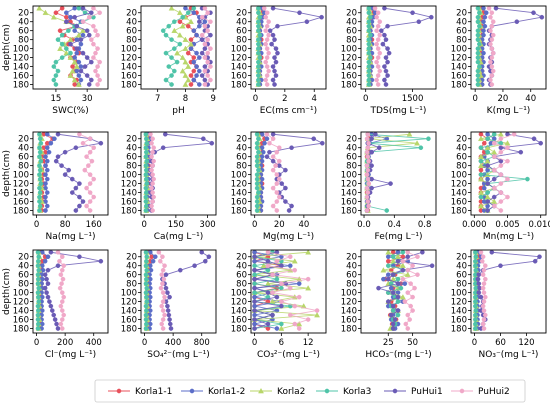  I want to click on legend-entry-korla2: Korla2, so click(277, 392).